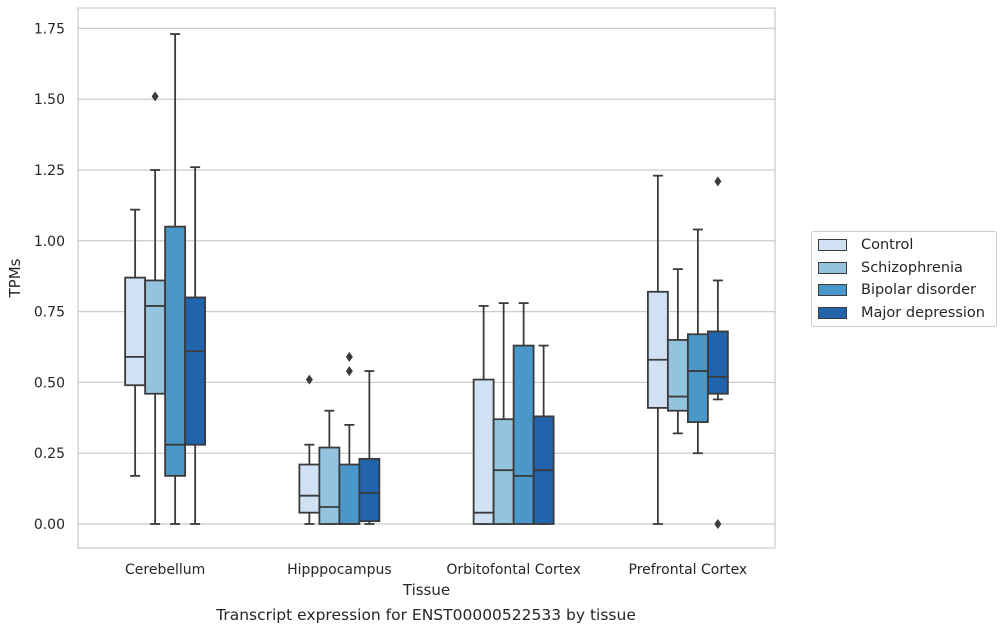 This screenshot has width=1007, height=634. What do you see at coordinates (832, 268) in the screenshot?
I see `legend-swatch-schizophrenia` at bounding box center [832, 268].